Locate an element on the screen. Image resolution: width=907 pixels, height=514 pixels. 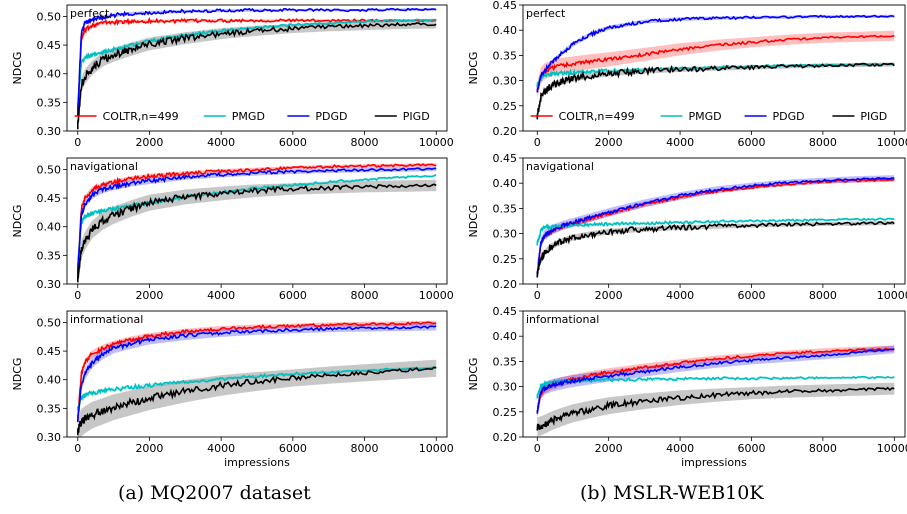
band-pdgd is located at coordinates (716, 54).